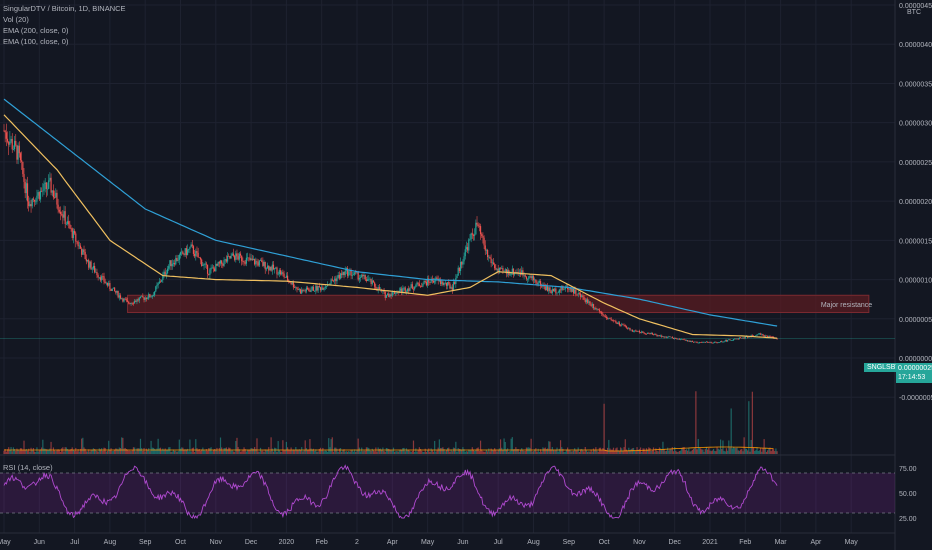 The height and width of the screenshot is (550, 932). I want to click on time-tick-12: May, so click(428, 542).